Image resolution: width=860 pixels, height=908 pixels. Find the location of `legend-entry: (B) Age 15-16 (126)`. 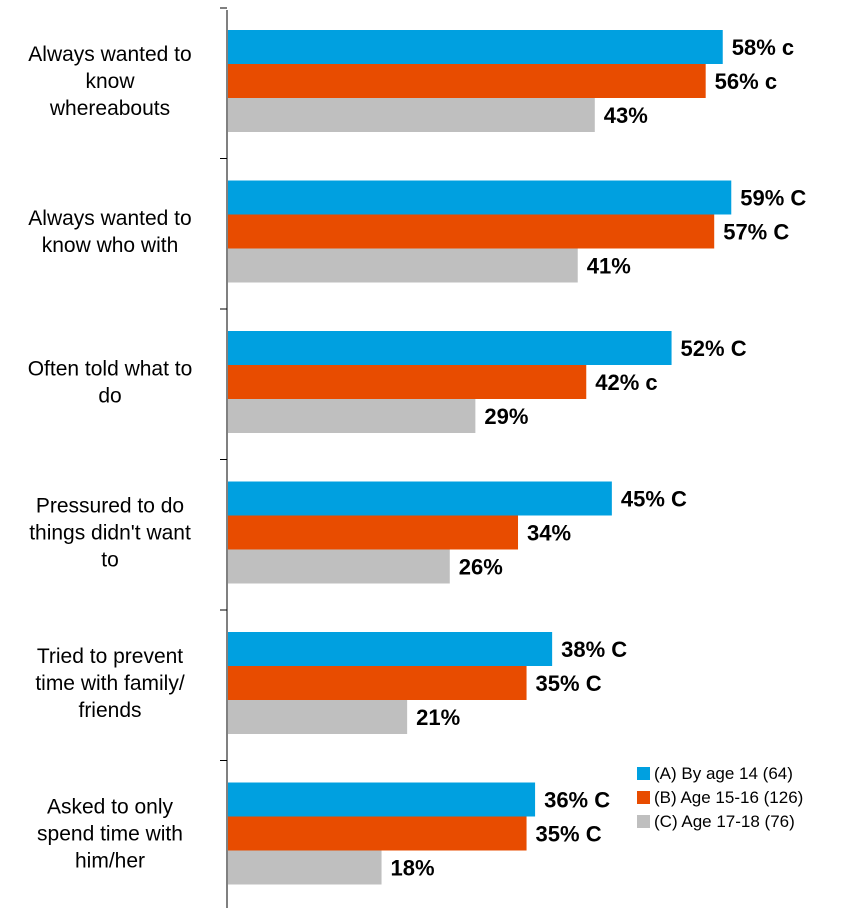

legend-entry: (B) Age 15-16 (126) is located at coordinates (728, 797).